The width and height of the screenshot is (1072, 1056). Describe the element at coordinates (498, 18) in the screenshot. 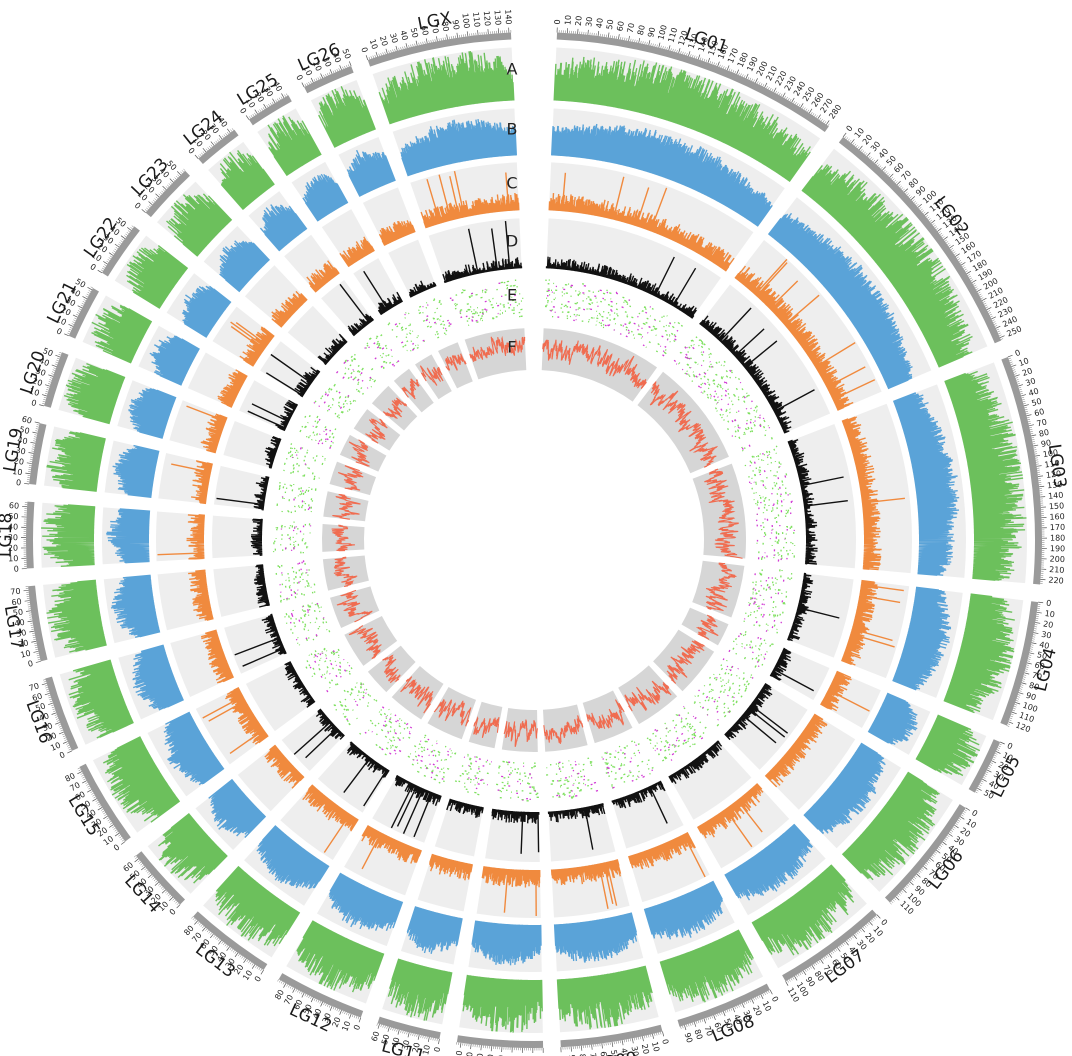

I see `tick-label-lgx-130: 130` at that location.